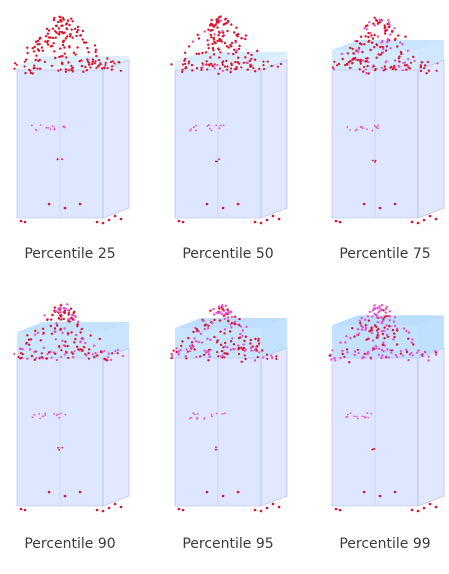  What do you see at coordinates (228, 544) in the screenshot?
I see `panel-caption: Percentile 95` at bounding box center [228, 544].